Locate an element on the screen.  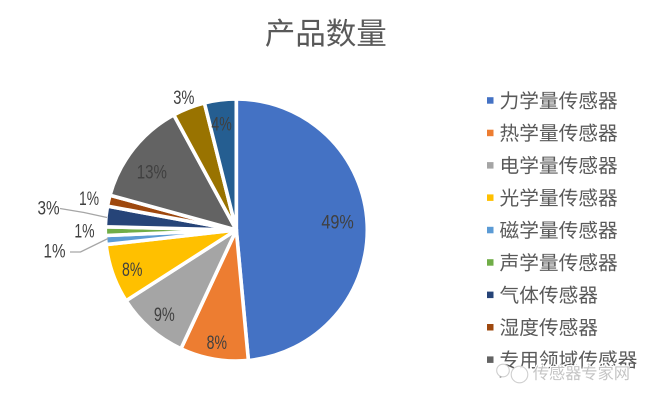
svg-text: 13% is located at coordinates (152, 173).